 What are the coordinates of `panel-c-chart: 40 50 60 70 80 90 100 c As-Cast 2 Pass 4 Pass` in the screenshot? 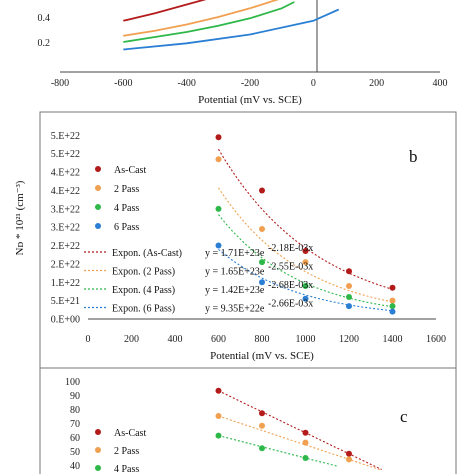 It's located at (236, 425).